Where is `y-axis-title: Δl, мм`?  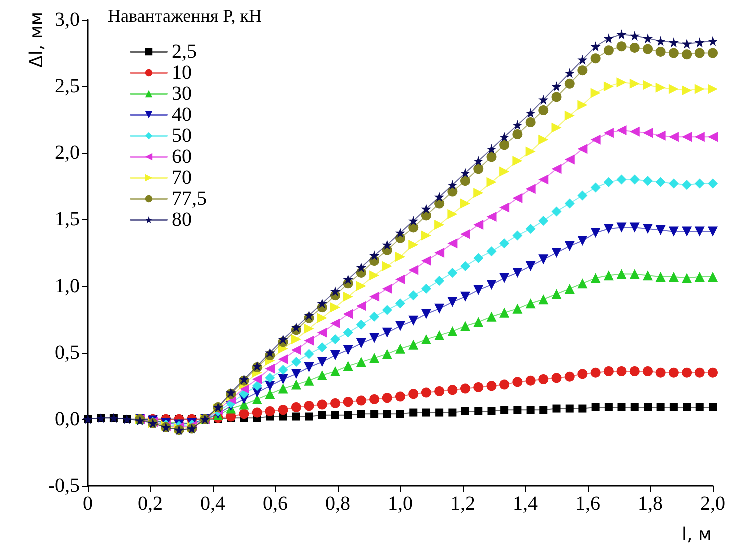
y-axis-title: Δl, мм is located at coordinates (37, 40).